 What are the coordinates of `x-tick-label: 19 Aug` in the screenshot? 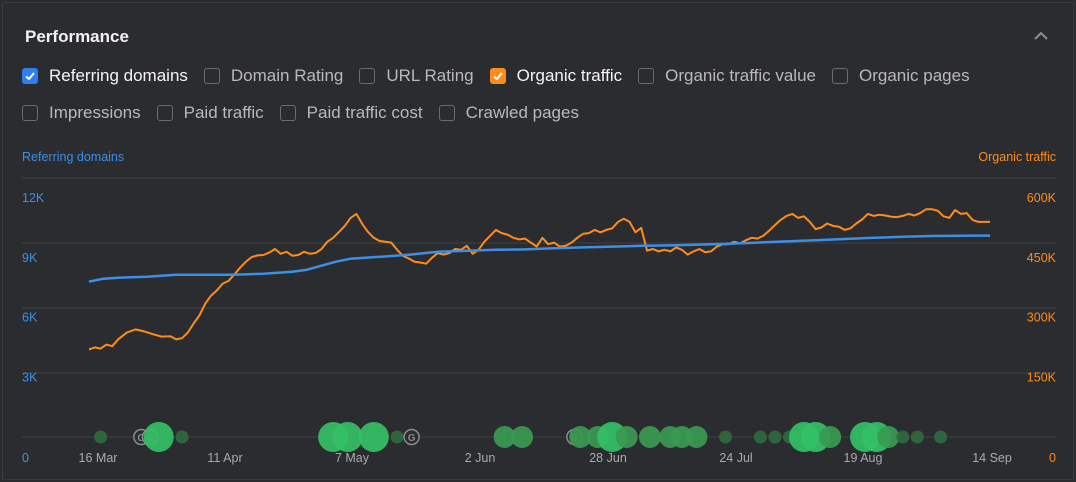 It's located at (863, 458).